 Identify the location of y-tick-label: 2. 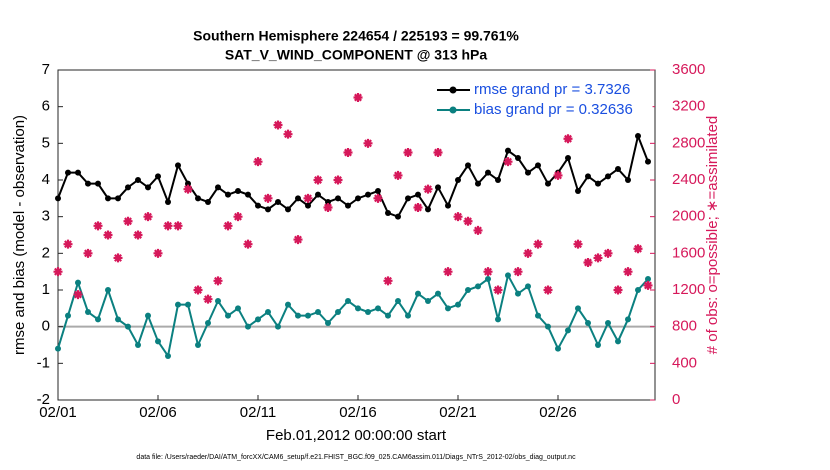
(46, 252).